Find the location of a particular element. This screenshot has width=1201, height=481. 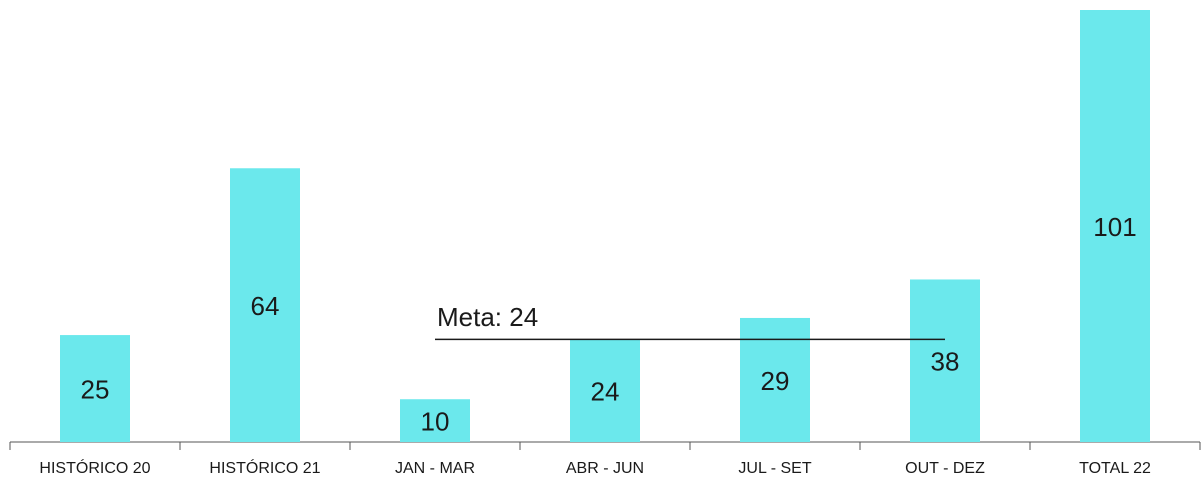

value-label: 24 is located at coordinates (605, 392).